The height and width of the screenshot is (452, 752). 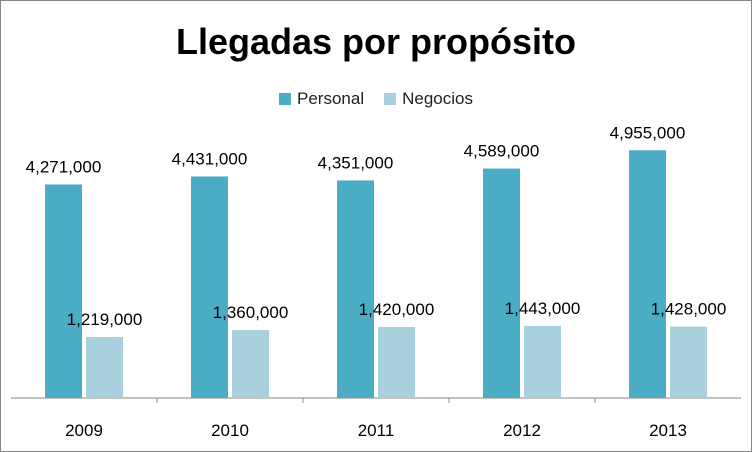 I want to click on bar-personal-2010, so click(x=209, y=287).